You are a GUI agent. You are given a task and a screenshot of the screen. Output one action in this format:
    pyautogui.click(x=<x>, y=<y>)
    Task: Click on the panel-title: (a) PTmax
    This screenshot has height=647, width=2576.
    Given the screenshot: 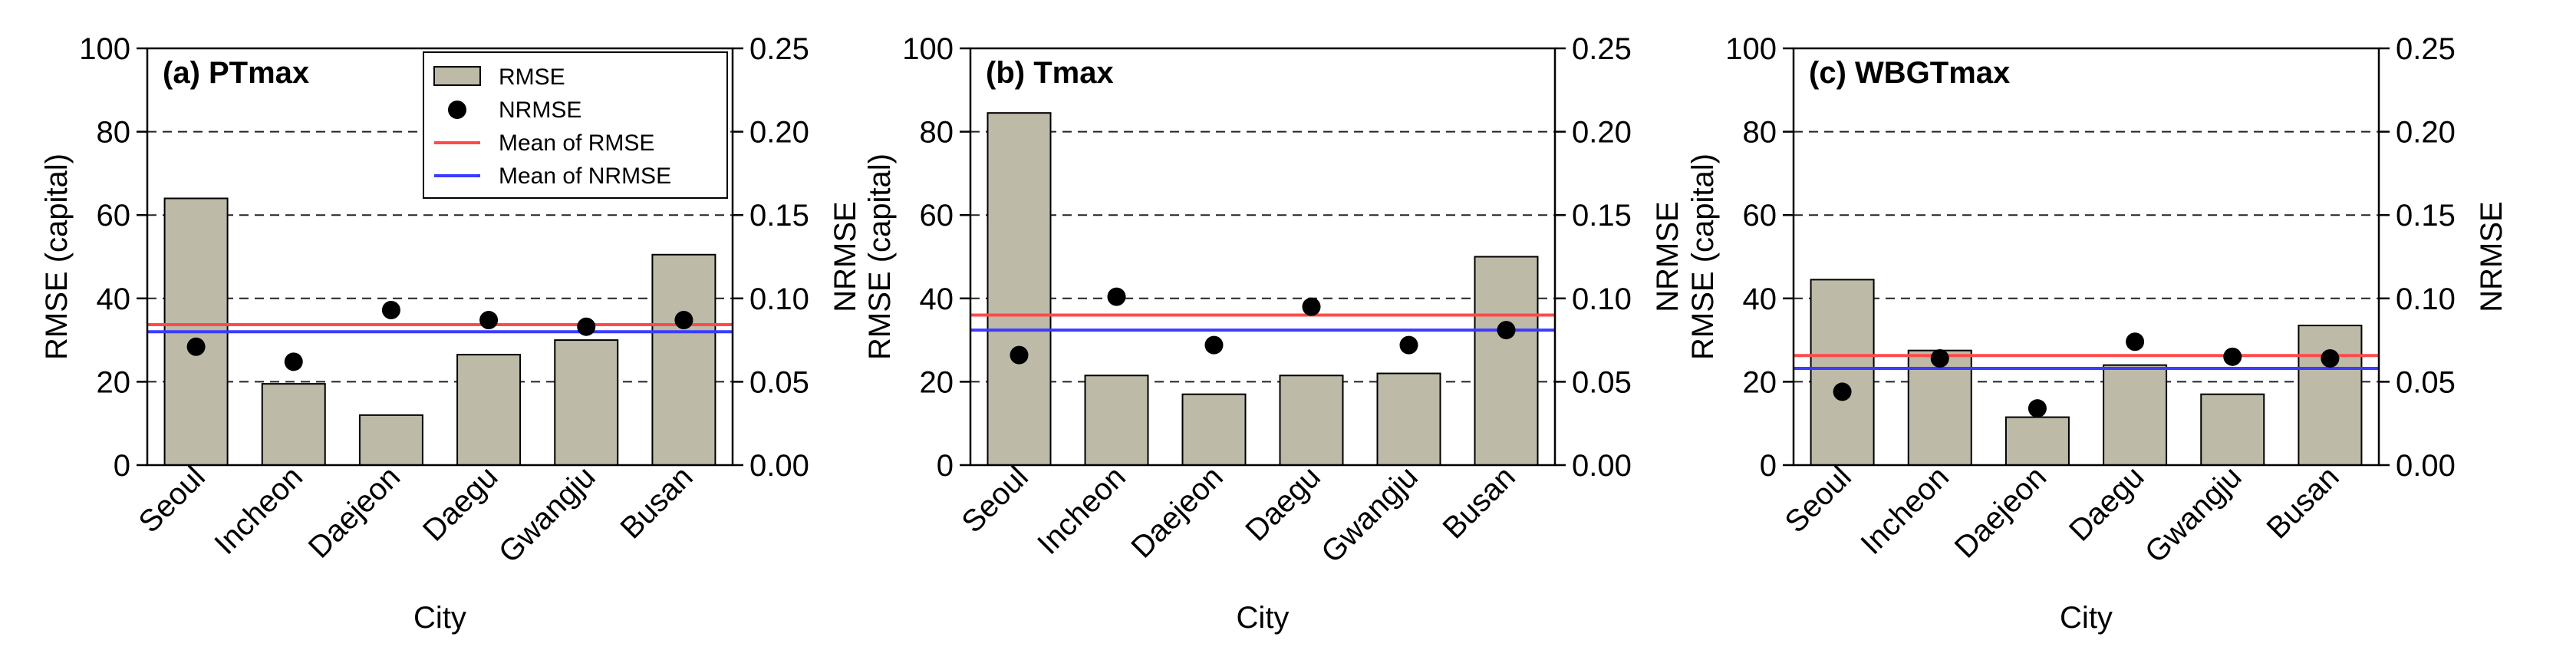 What is the action you would take?
    pyautogui.click(x=236, y=73)
    